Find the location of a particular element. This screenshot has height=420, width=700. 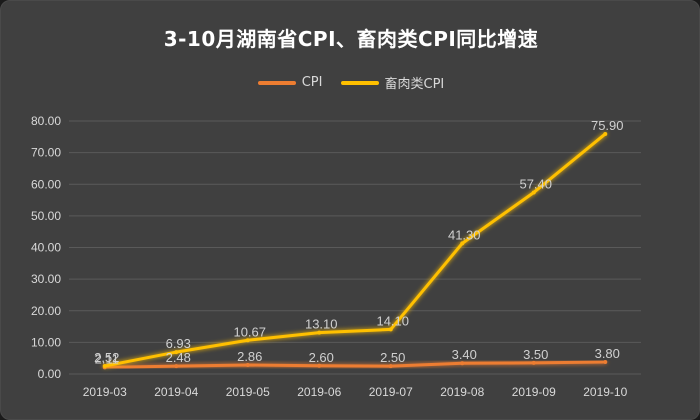

data-label: 2.48 is located at coordinates (178, 357).